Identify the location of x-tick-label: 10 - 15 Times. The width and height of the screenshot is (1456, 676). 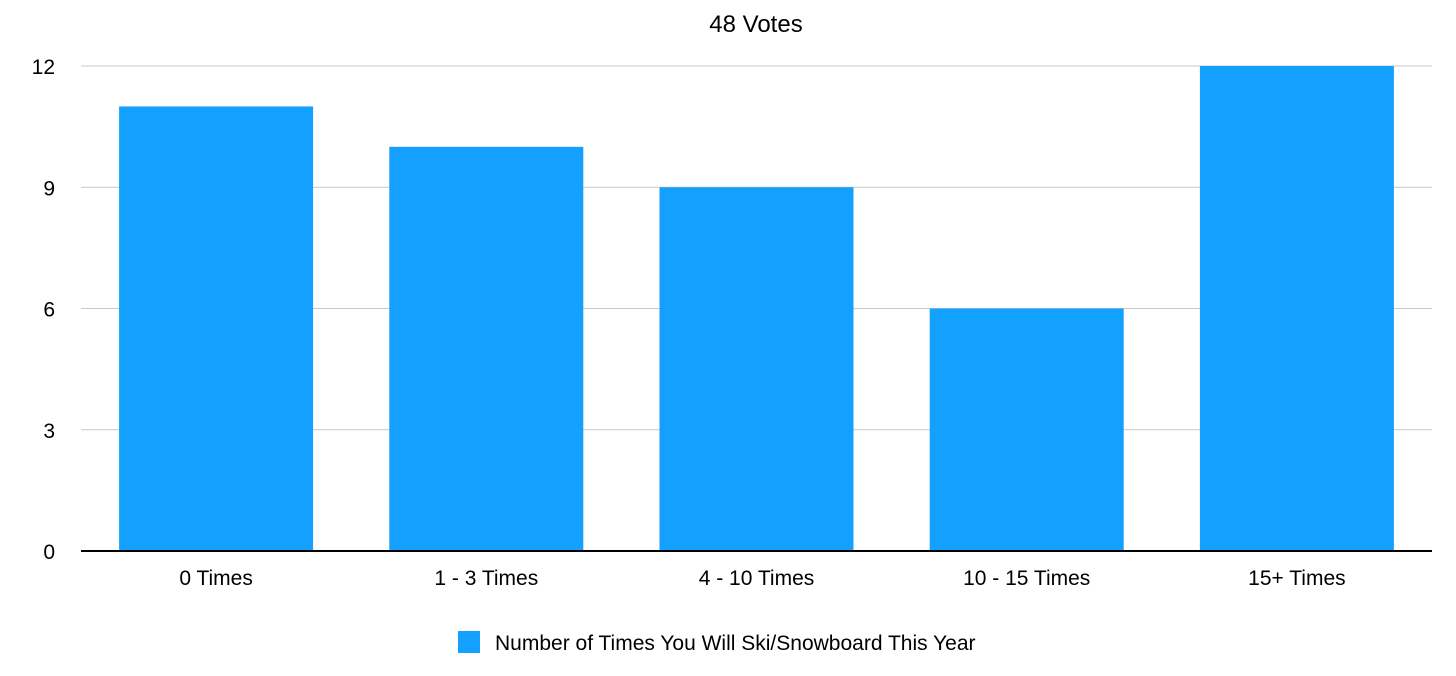
(1026, 578).